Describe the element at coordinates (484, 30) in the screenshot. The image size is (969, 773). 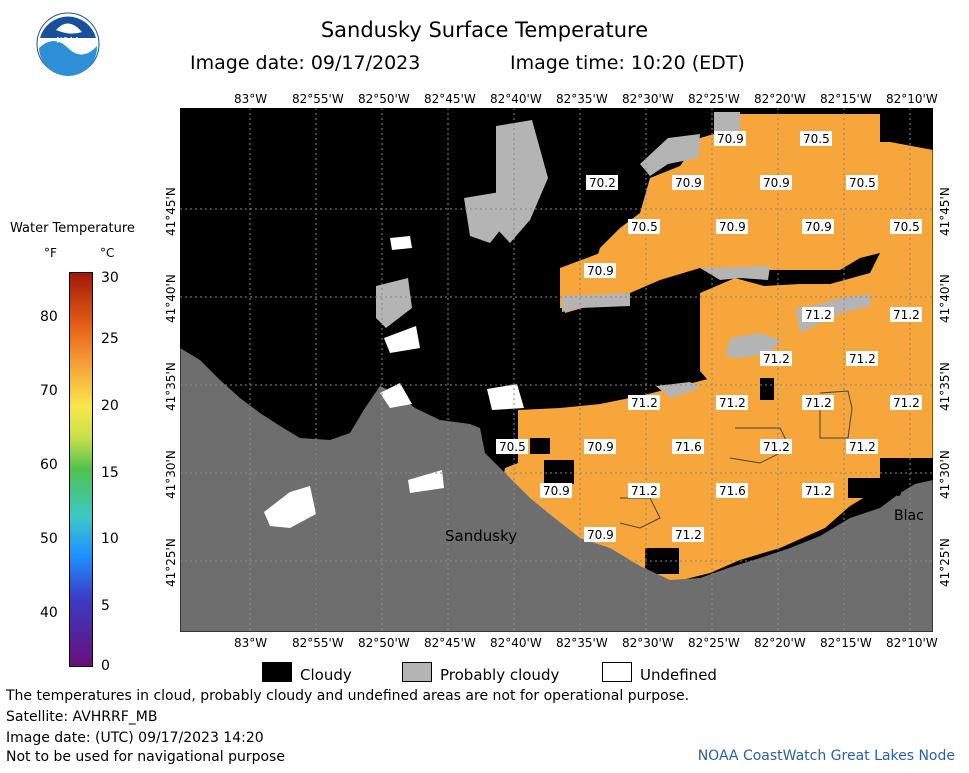
I see `map-title: Sandusky Surface Temperature` at that location.